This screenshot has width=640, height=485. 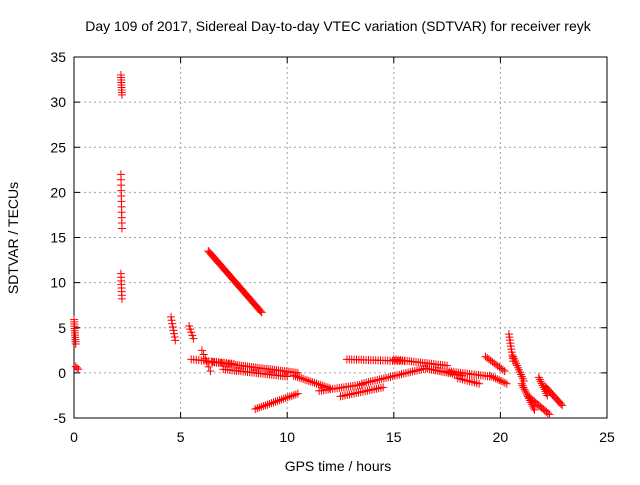 I want to click on x-tick-label: 20, so click(x=501, y=437).